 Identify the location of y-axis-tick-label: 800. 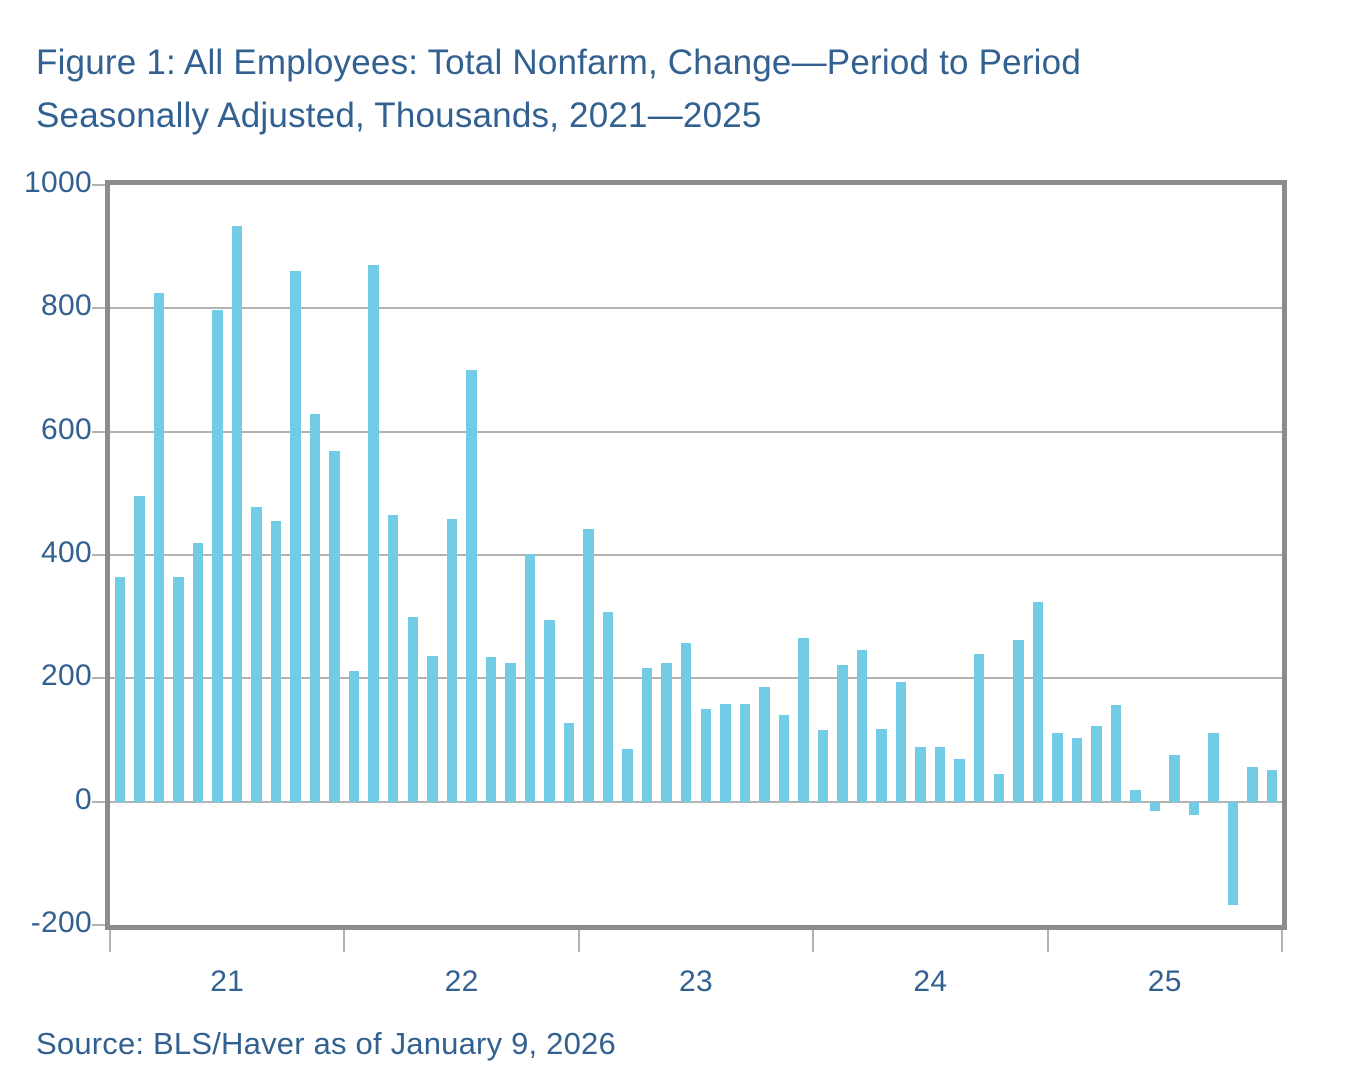
(66, 306).